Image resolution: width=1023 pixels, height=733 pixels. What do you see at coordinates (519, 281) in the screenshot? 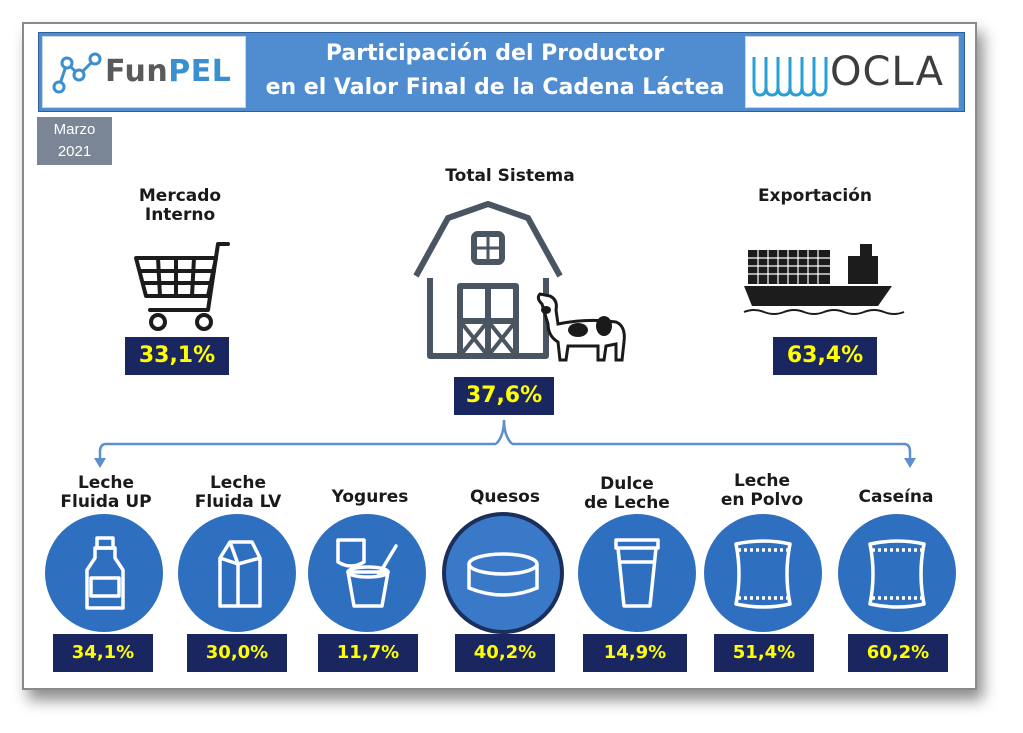
I see `barn-cow-icon` at bounding box center [519, 281].